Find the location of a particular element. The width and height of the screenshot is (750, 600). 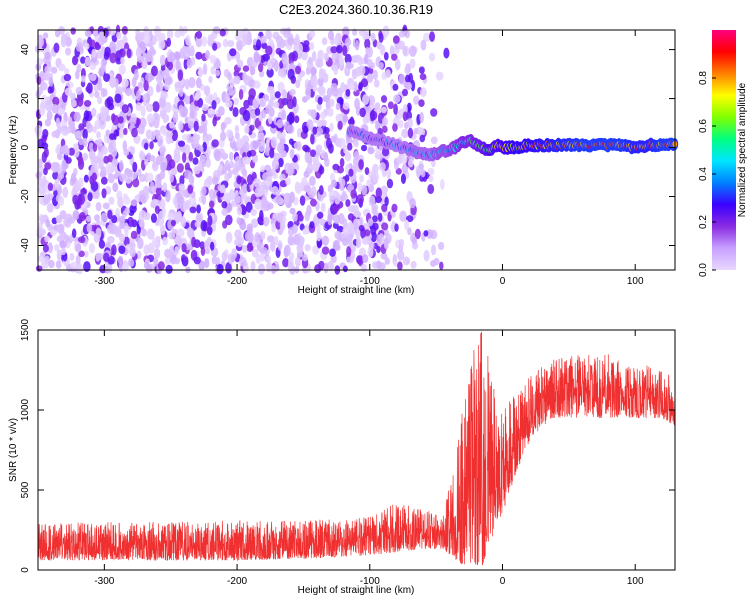

spectrogram-y-tick-label: 40 is located at coordinates (25, 50).